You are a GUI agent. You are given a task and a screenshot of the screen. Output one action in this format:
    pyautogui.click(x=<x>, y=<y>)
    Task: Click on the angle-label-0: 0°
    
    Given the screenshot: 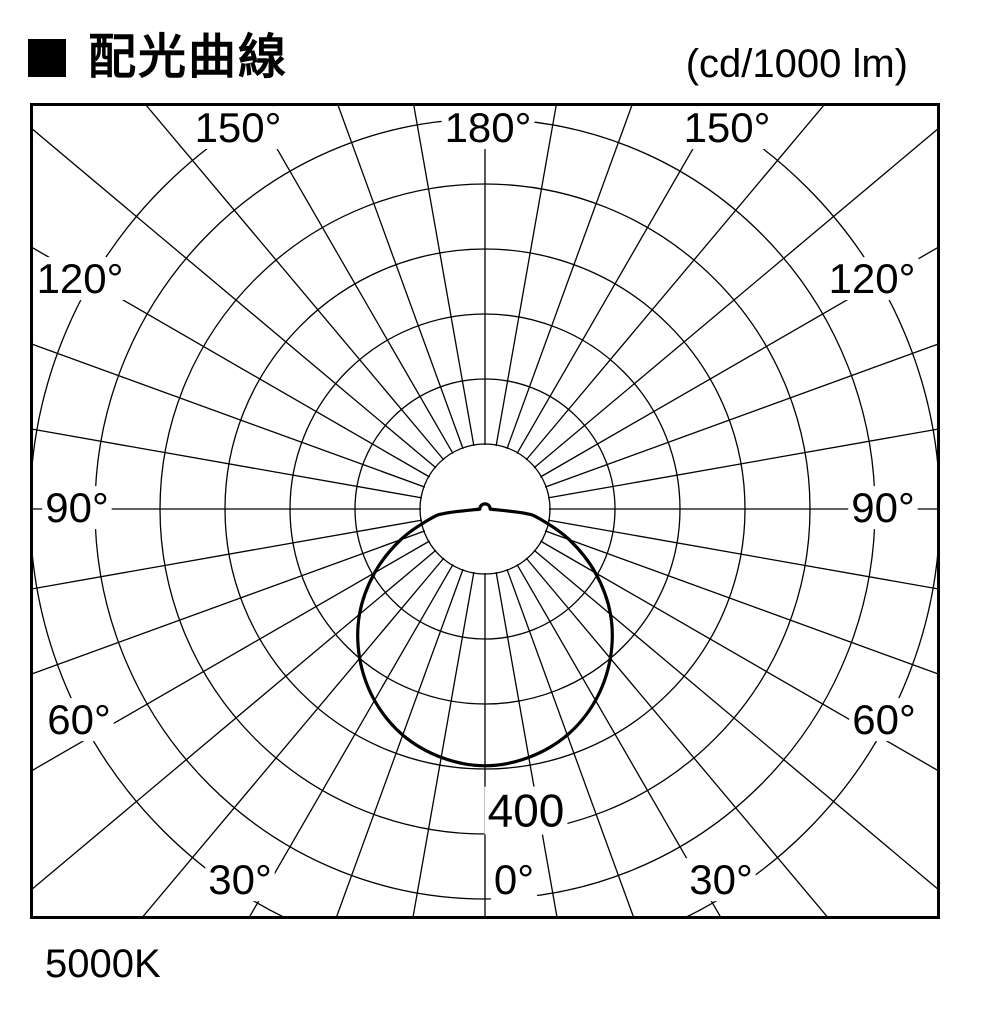 What is the action you would take?
    pyautogui.click(x=514, y=879)
    